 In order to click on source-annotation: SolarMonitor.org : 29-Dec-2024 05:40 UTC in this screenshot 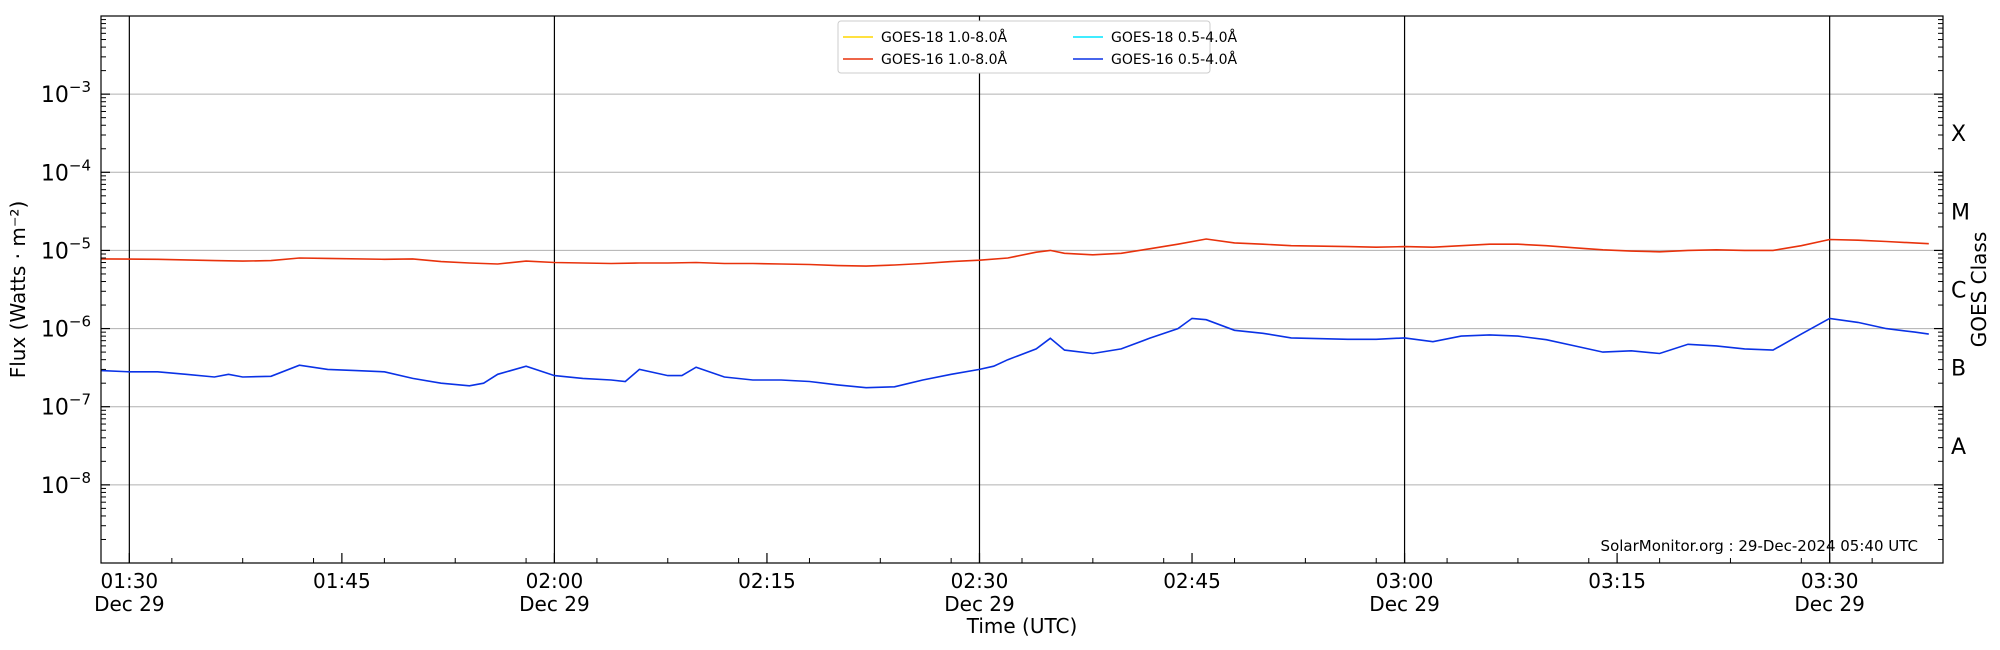, I will do `click(1759, 546)`.